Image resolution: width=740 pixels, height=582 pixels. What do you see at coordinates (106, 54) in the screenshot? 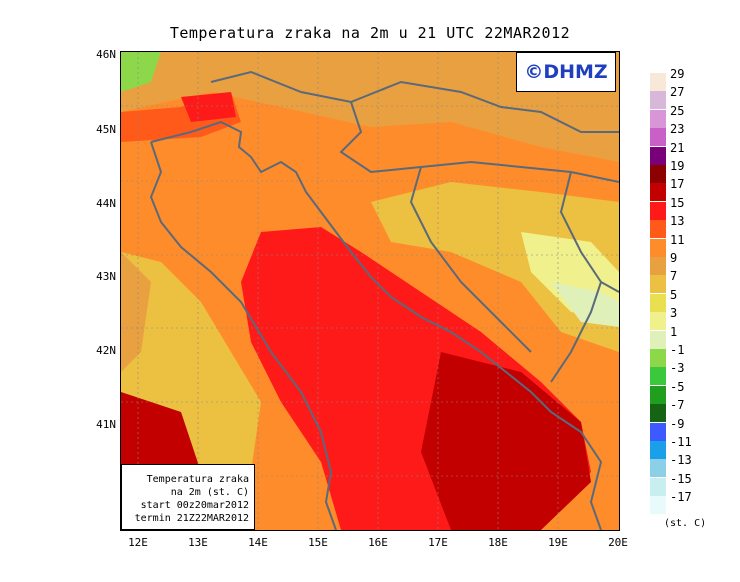
I see `y-tick-label: 46N` at bounding box center [106, 54].